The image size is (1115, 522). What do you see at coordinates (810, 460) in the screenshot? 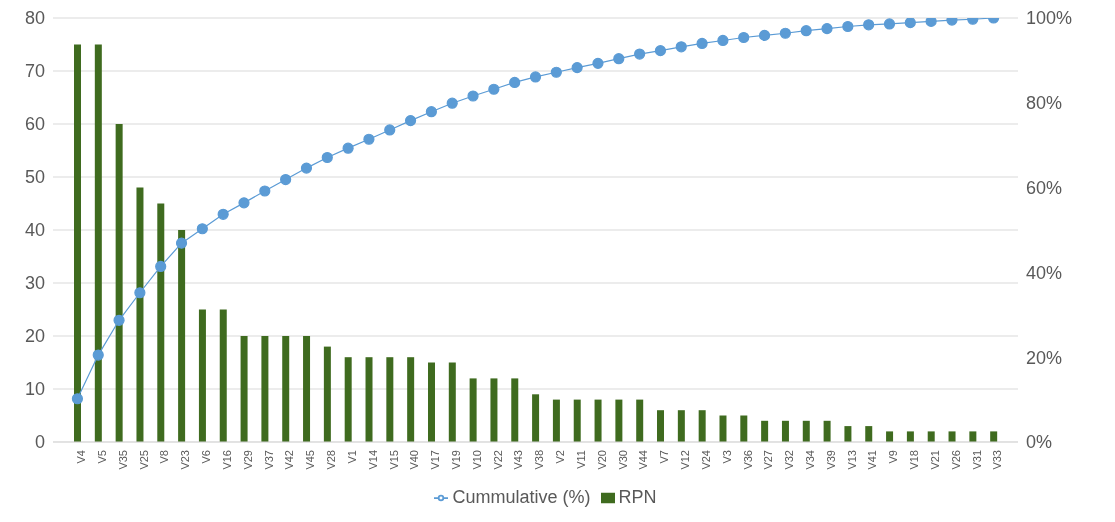
I see `x-tick-label: V34` at bounding box center [810, 460].